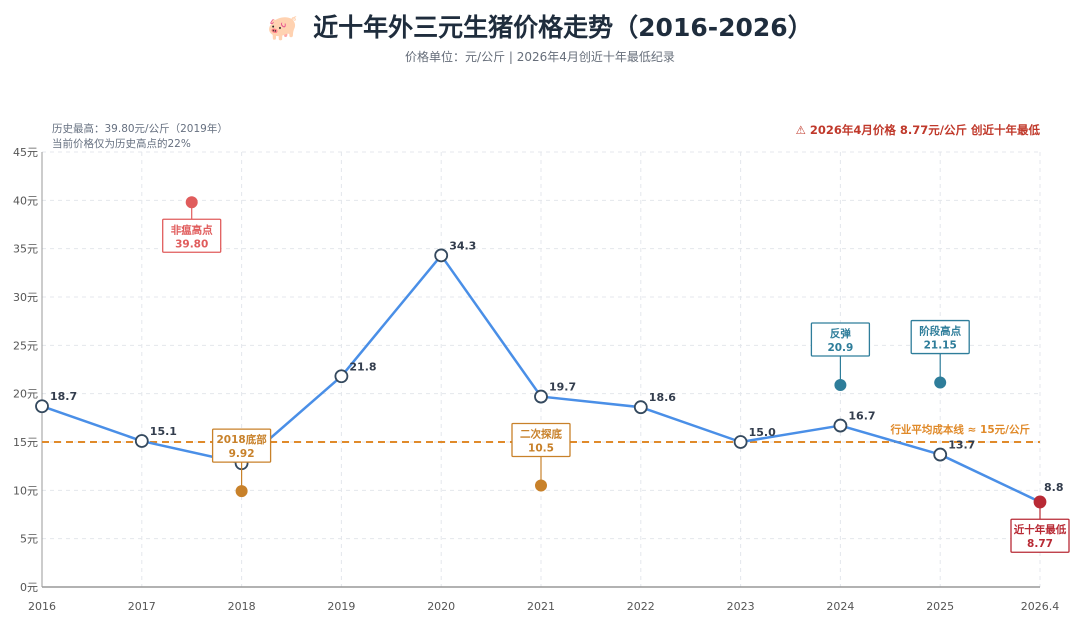 This screenshot has height=626, width=1080. I want to click on annotation-label: 2018底部, so click(241, 439).